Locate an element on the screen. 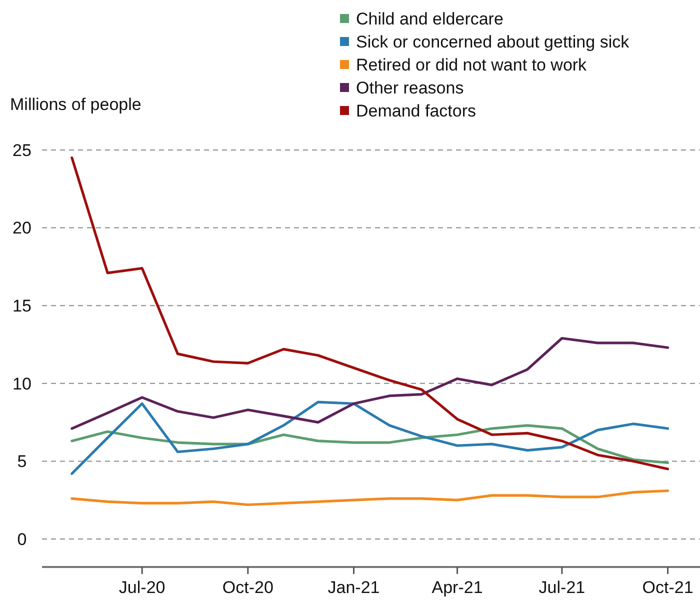 This screenshot has width=700, height=601. y-tick-label: 0 is located at coordinates (22, 539).